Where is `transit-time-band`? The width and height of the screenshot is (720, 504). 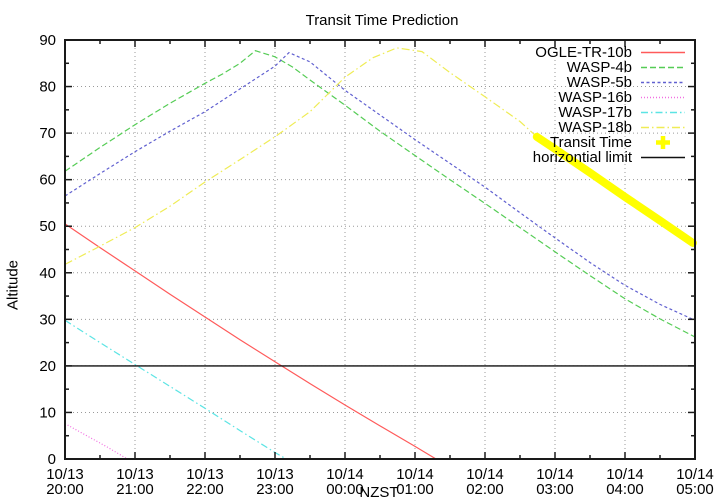
transit-time-band is located at coordinates (614, 189).